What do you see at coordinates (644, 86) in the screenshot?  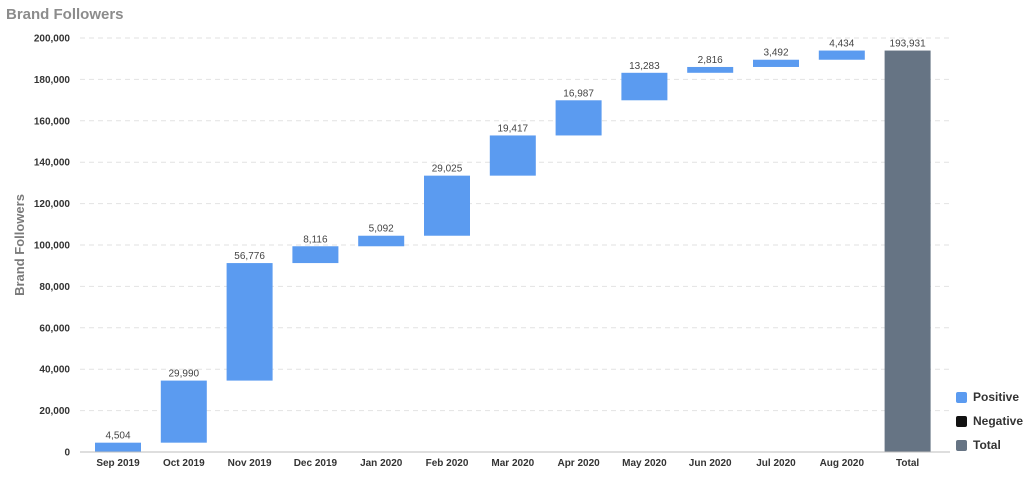 I see `bar-may-2020` at bounding box center [644, 86].